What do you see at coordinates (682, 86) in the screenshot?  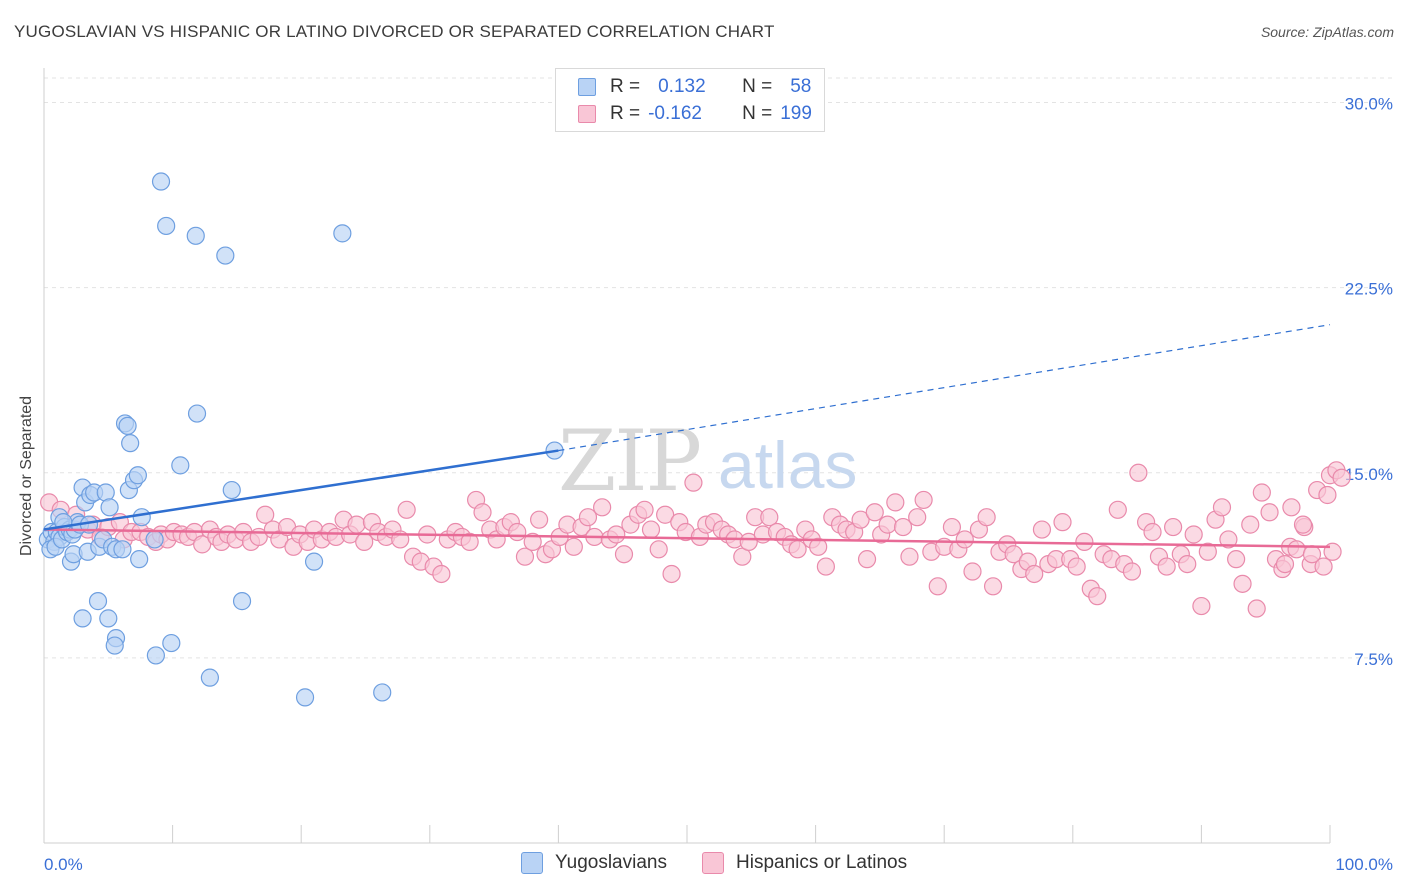 I see `legend-r-value: 0.132` at bounding box center [682, 86].